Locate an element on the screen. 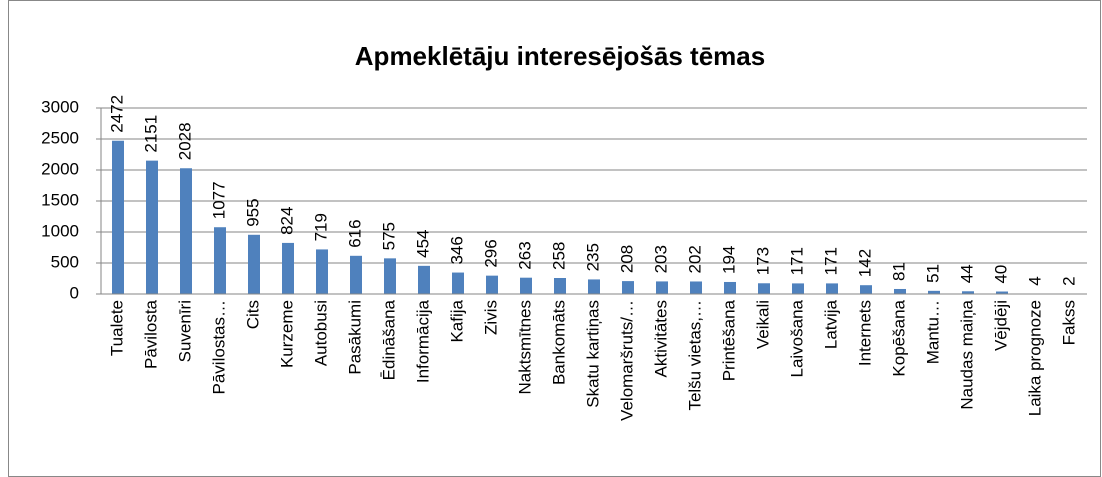 Image resolution: width=1102 pixels, height=477 pixels. chart-title: Apmeklētāju interesējošās tēmas is located at coordinates (560, 56).